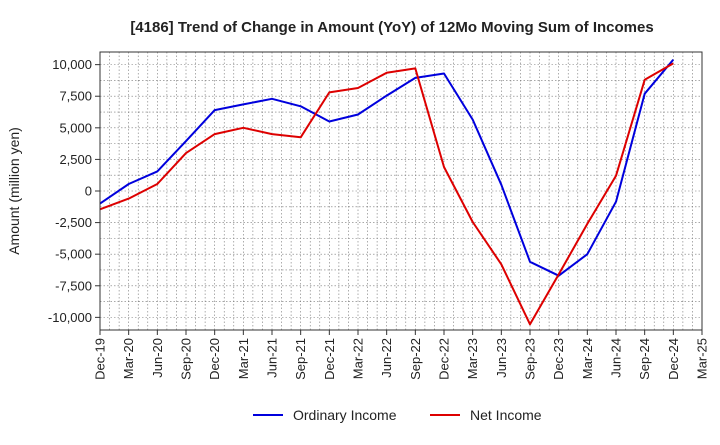  What do you see at coordinates (673, 359) in the screenshot?
I see `x-tick-label: Dec-24` at bounding box center [673, 359].